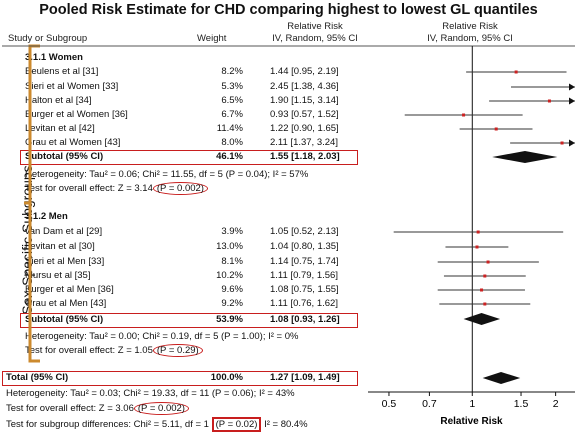 This screenshot has width=577, height=436. Describe the element at coordinates (304, 231) in the screenshot. I see `study-ci: 1.05 [0.52, 2.13]` at that location.